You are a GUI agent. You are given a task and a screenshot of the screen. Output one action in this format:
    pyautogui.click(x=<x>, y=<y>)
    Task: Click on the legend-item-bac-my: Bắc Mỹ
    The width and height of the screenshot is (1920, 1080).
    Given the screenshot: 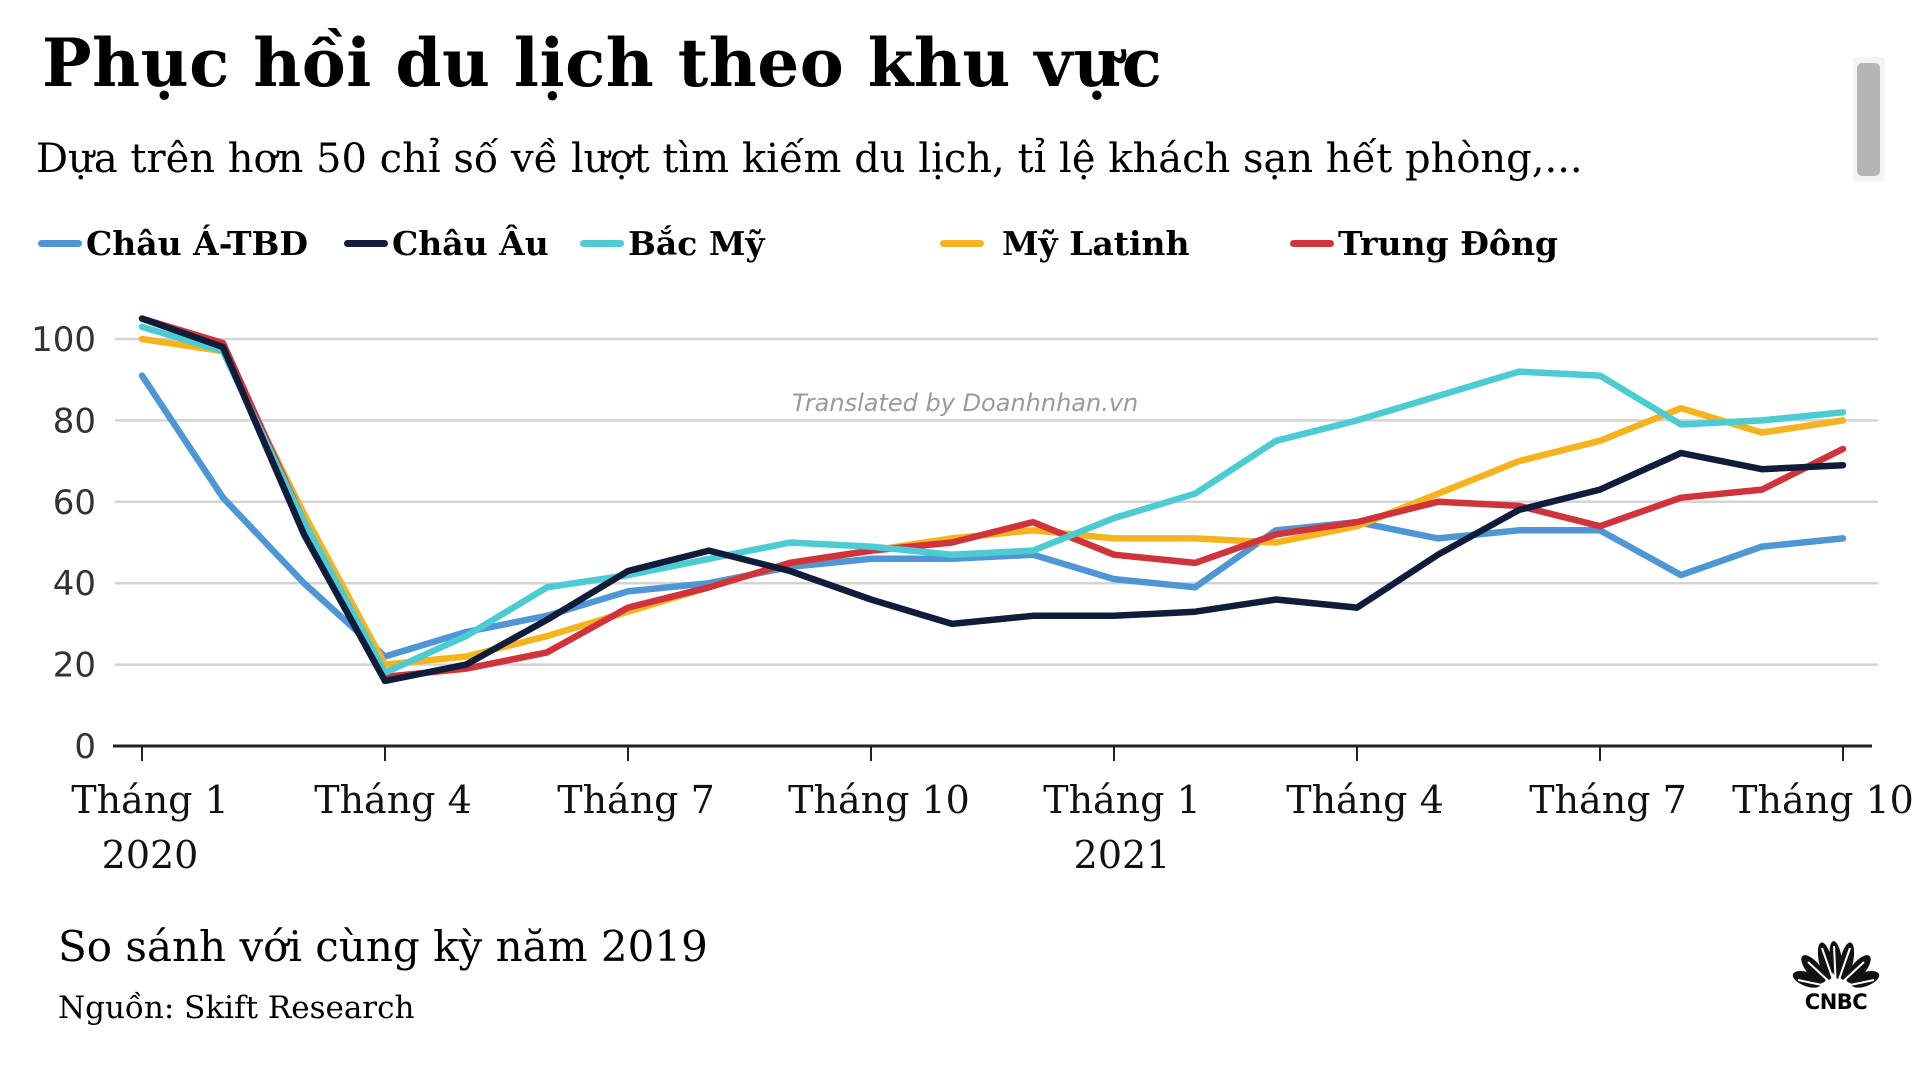 What is the action you would take?
    pyautogui.click(x=672, y=243)
    